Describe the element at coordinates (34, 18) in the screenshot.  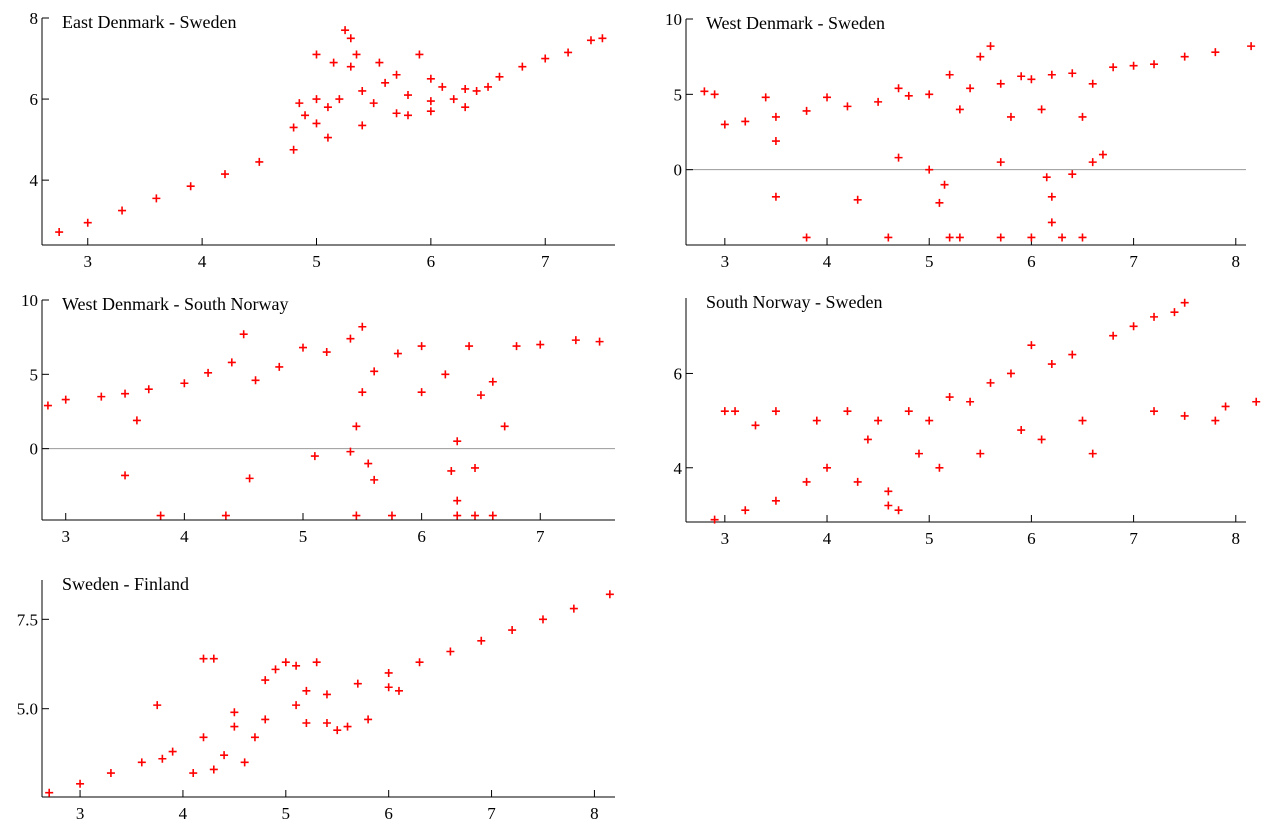
I see `y-tick-label: 8` at that location.